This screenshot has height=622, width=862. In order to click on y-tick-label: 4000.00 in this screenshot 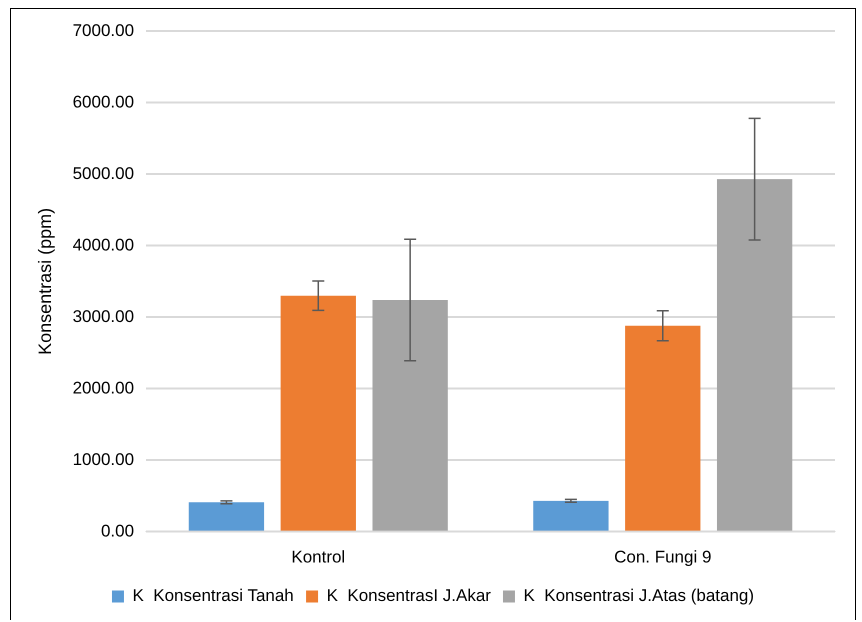, I will do `click(103, 244)`.